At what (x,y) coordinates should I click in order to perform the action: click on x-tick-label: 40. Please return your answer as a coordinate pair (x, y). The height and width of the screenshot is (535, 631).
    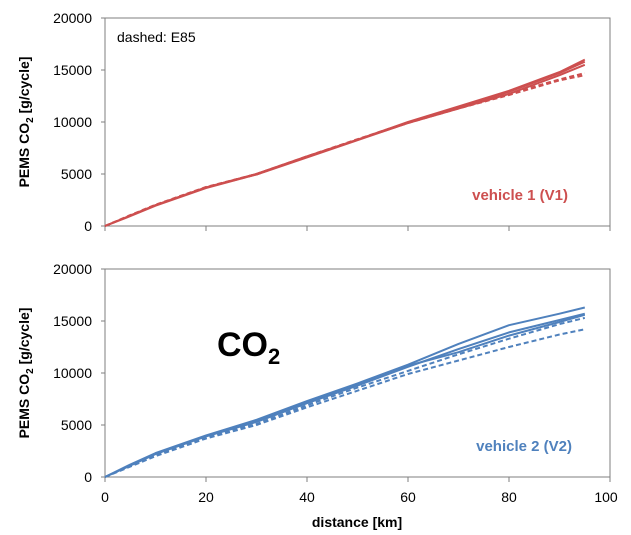
    Looking at the image, I should click on (307, 497).